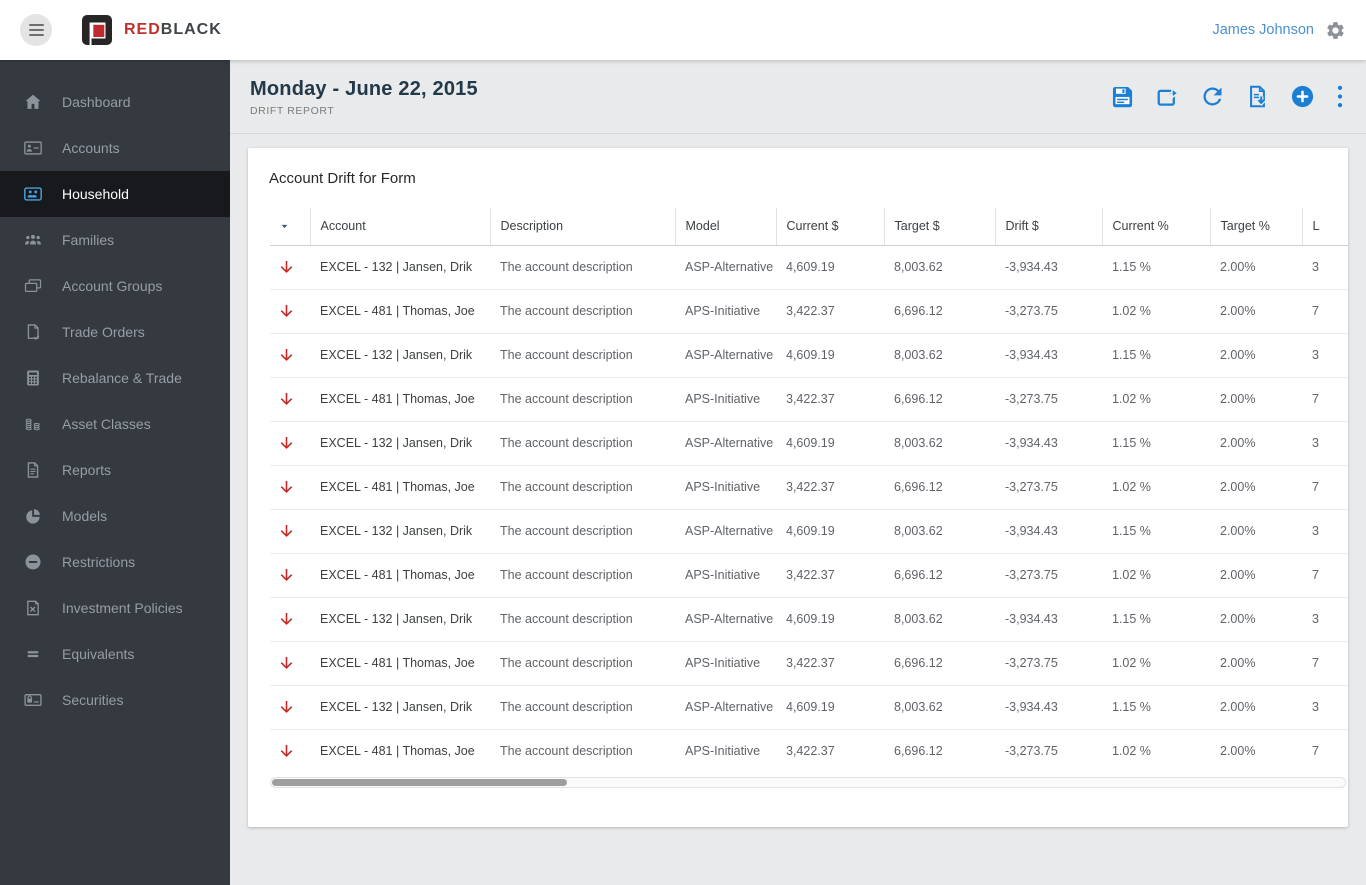  What do you see at coordinates (115, 378) in the screenshot?
I see `sidebar-item-rebalance-trade: Rebalance & Trade` at bounding box center [115, 378].